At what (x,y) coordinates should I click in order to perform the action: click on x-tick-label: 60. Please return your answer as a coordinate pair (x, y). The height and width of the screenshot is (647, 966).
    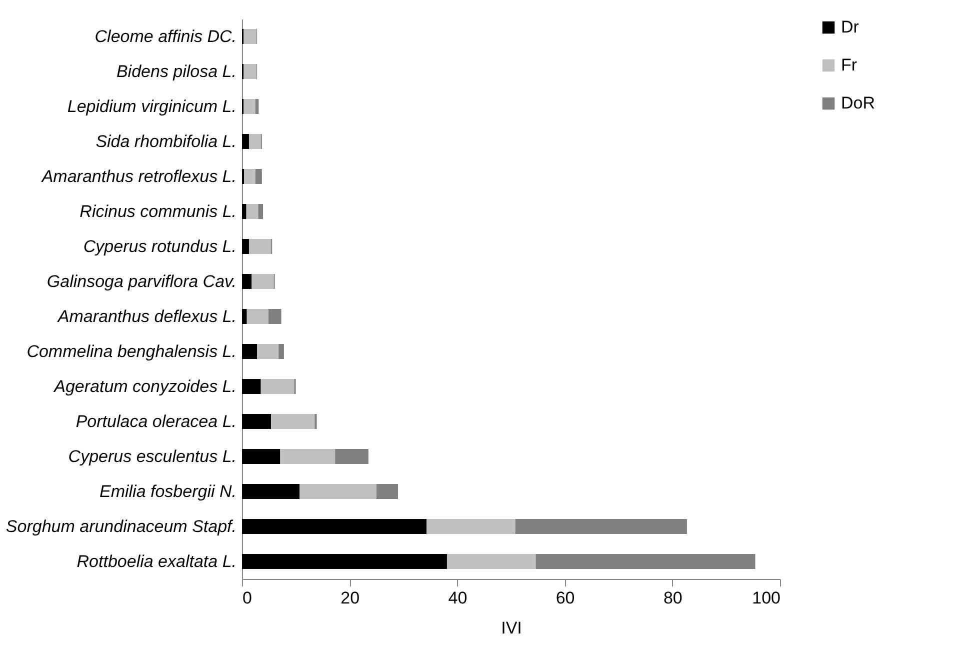
    Looking at the image, I should click on (565, 598).